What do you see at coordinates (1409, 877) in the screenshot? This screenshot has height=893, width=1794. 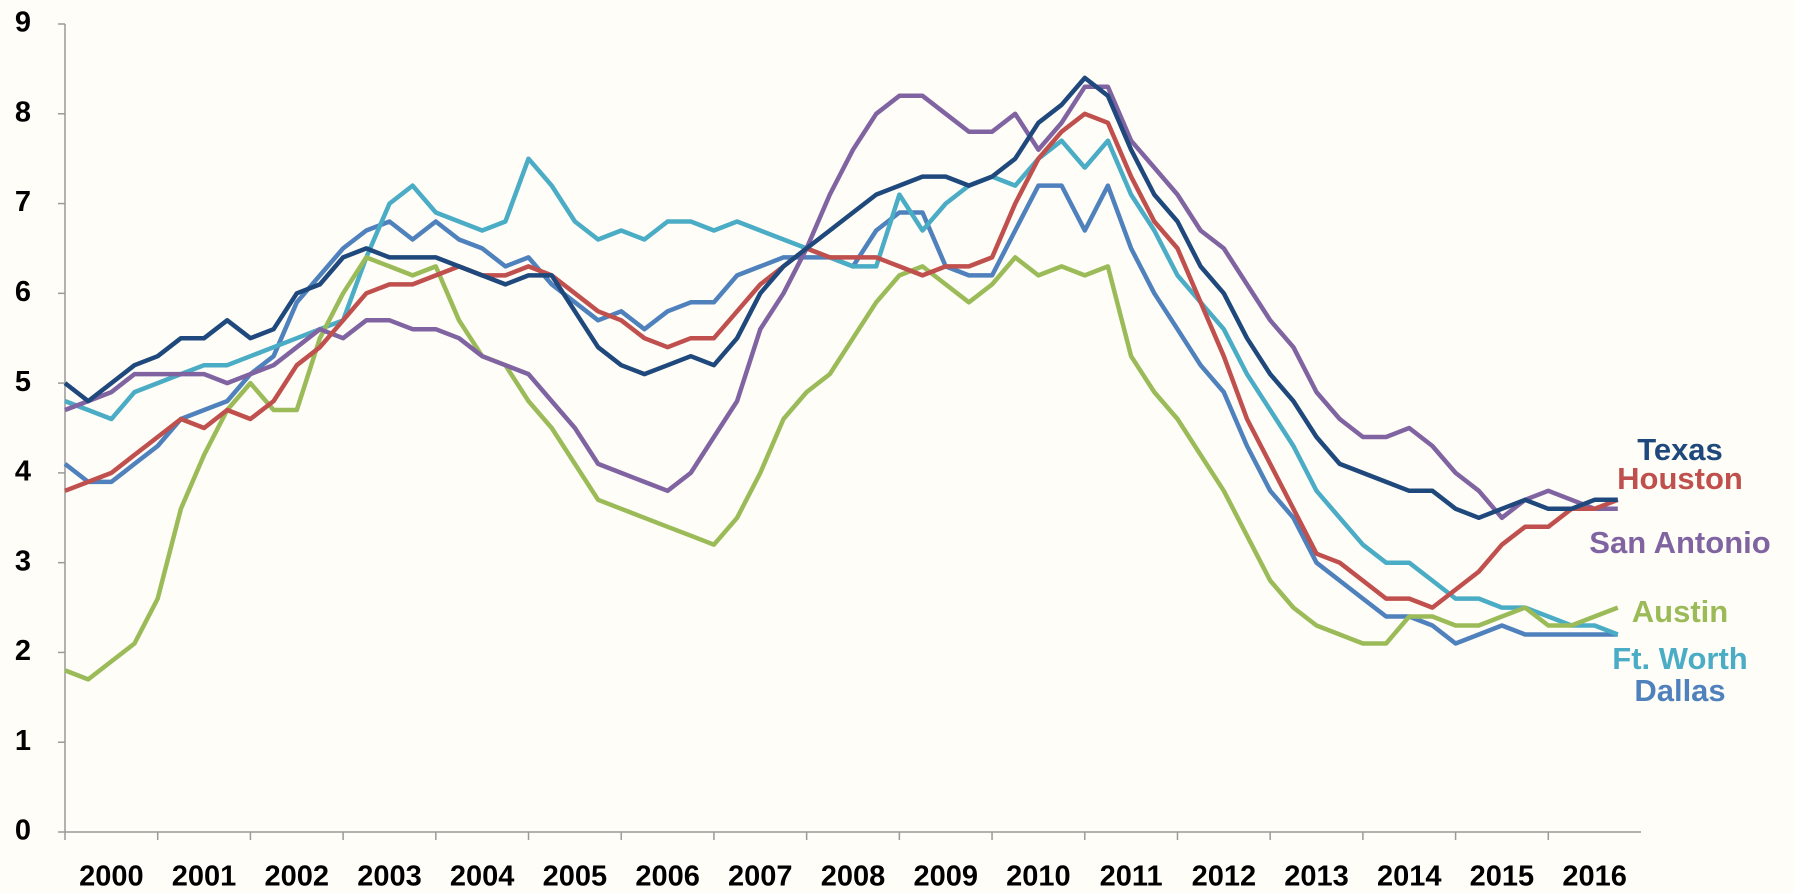 I see `x-tick-label: 2014` at bounding box center [1409, 877].